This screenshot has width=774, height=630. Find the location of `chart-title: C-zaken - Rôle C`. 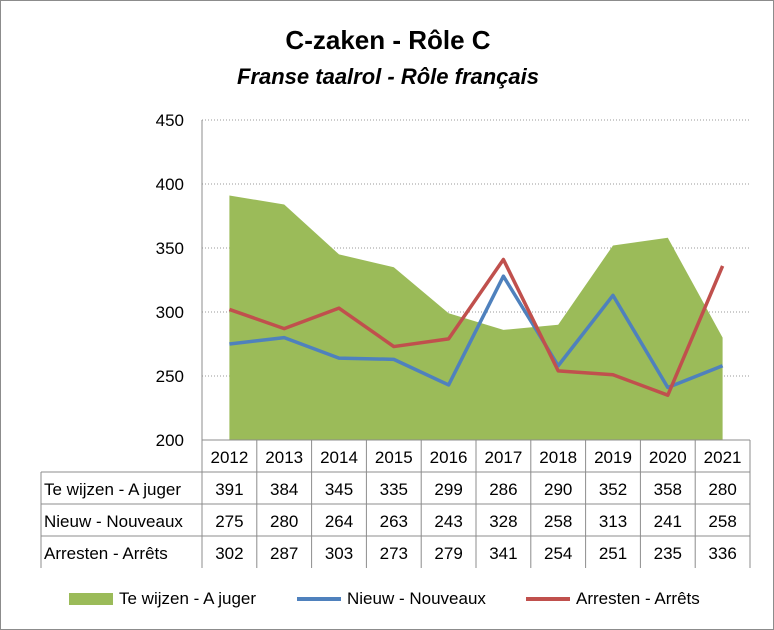

chart-title: C-zaken - Rôle C is located at coordinates (388, 40).